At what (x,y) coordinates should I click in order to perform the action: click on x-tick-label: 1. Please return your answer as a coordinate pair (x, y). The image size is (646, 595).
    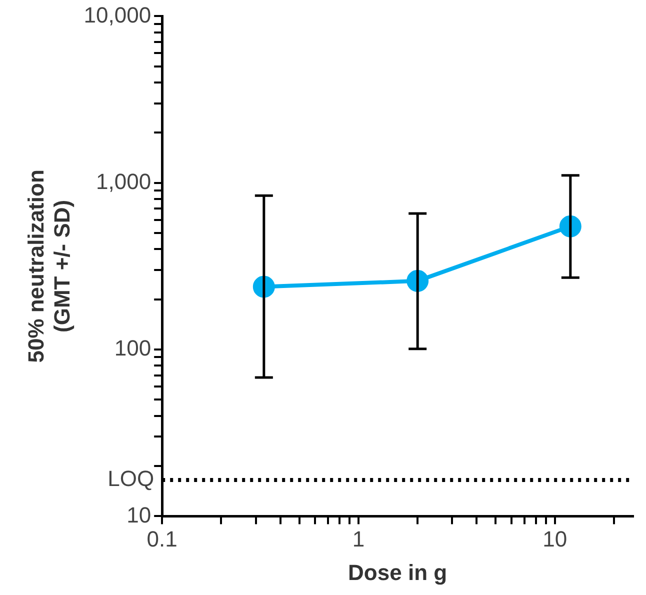
    Looking at the image, I should click on (358, 539).